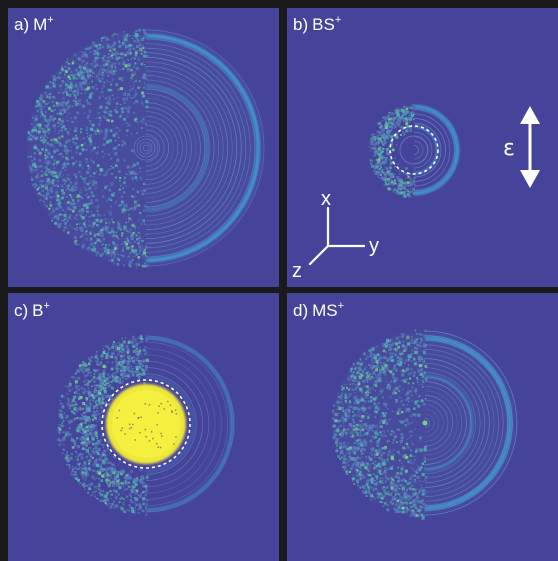  What do you see at coordinates (317, 24) in the screenshot?
I see `panel-b-label: b) BS+` at bounding box center [317, 24].